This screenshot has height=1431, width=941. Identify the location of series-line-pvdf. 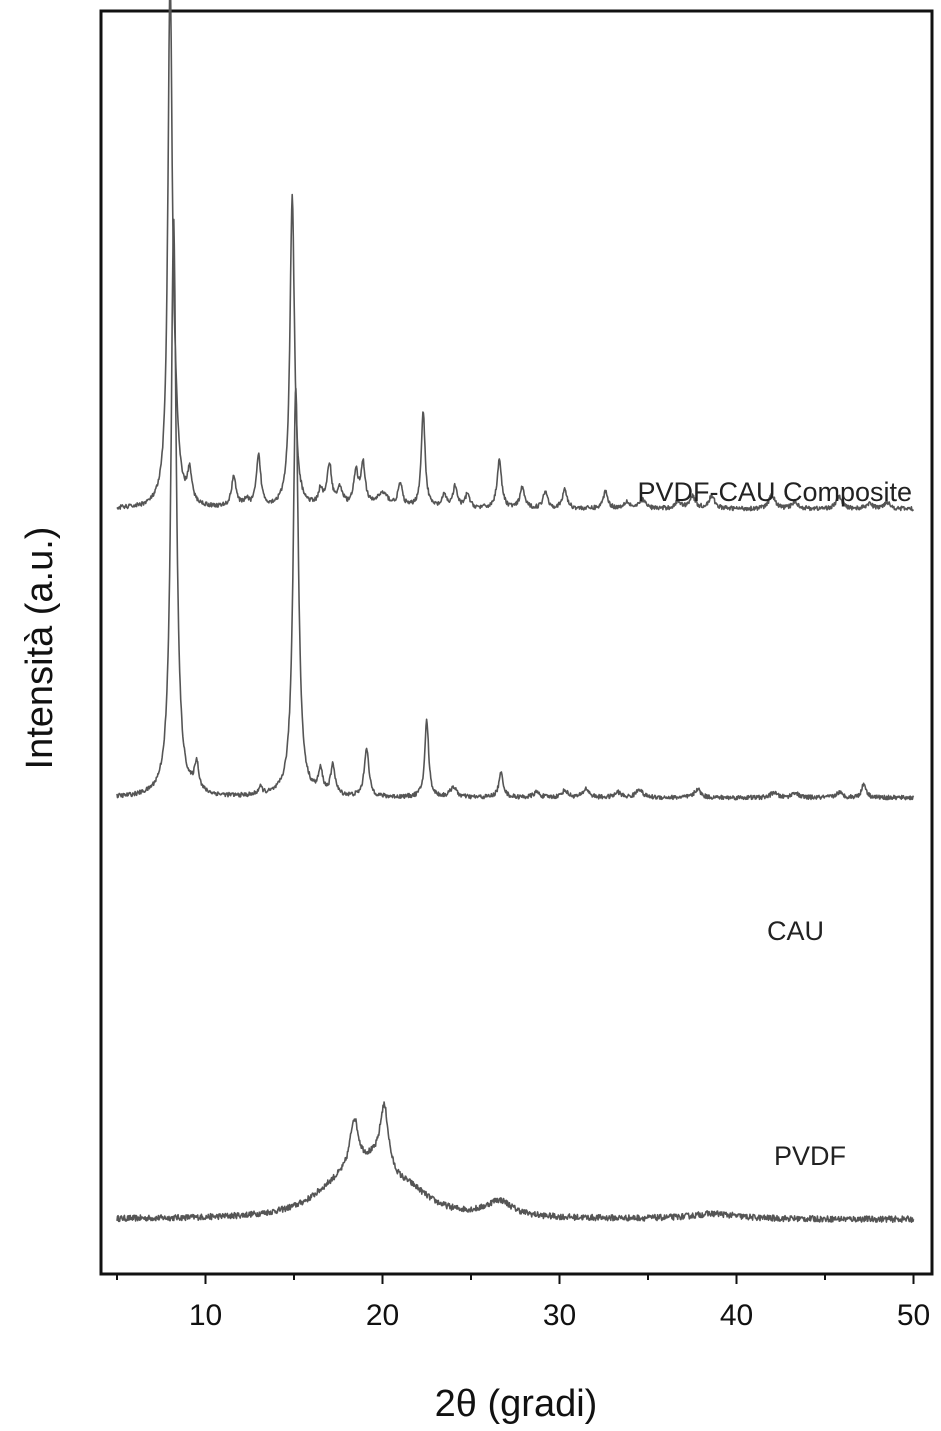
(515, 1162).